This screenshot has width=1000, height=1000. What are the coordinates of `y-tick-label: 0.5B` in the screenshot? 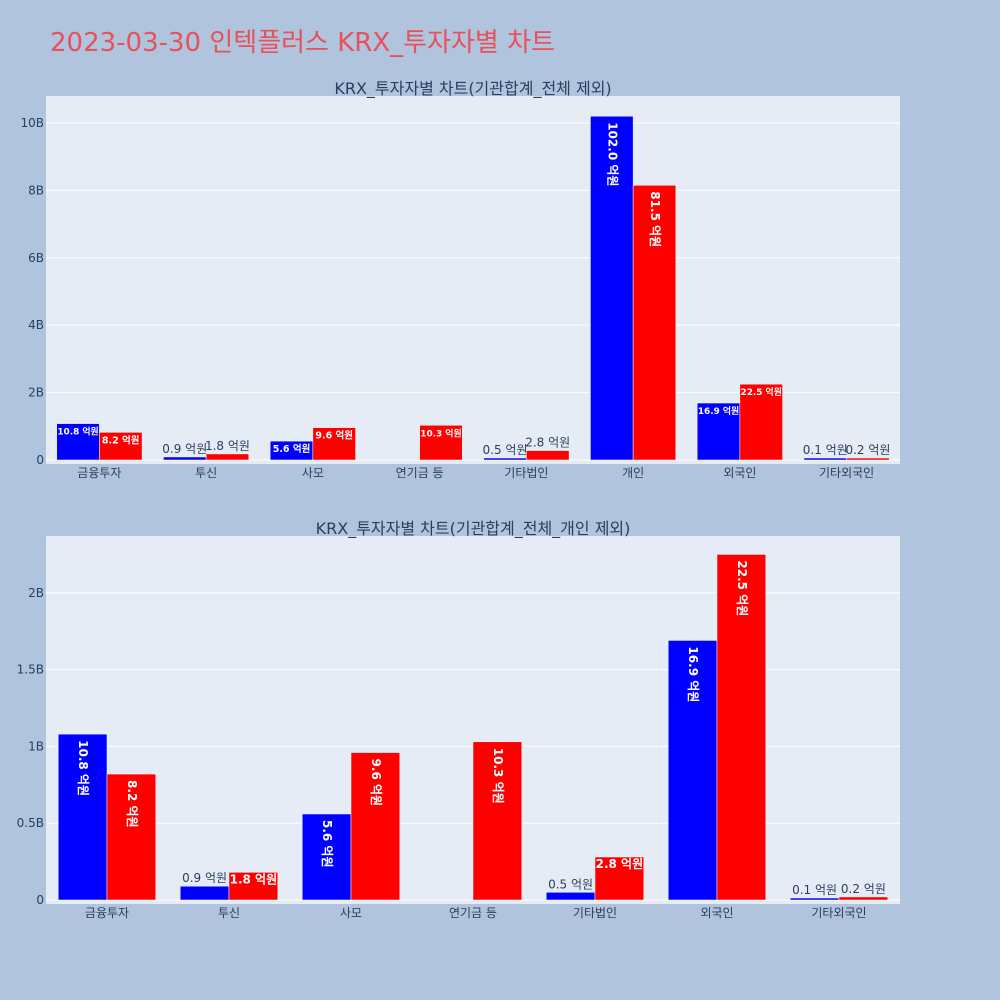 It's located at (30, 823).